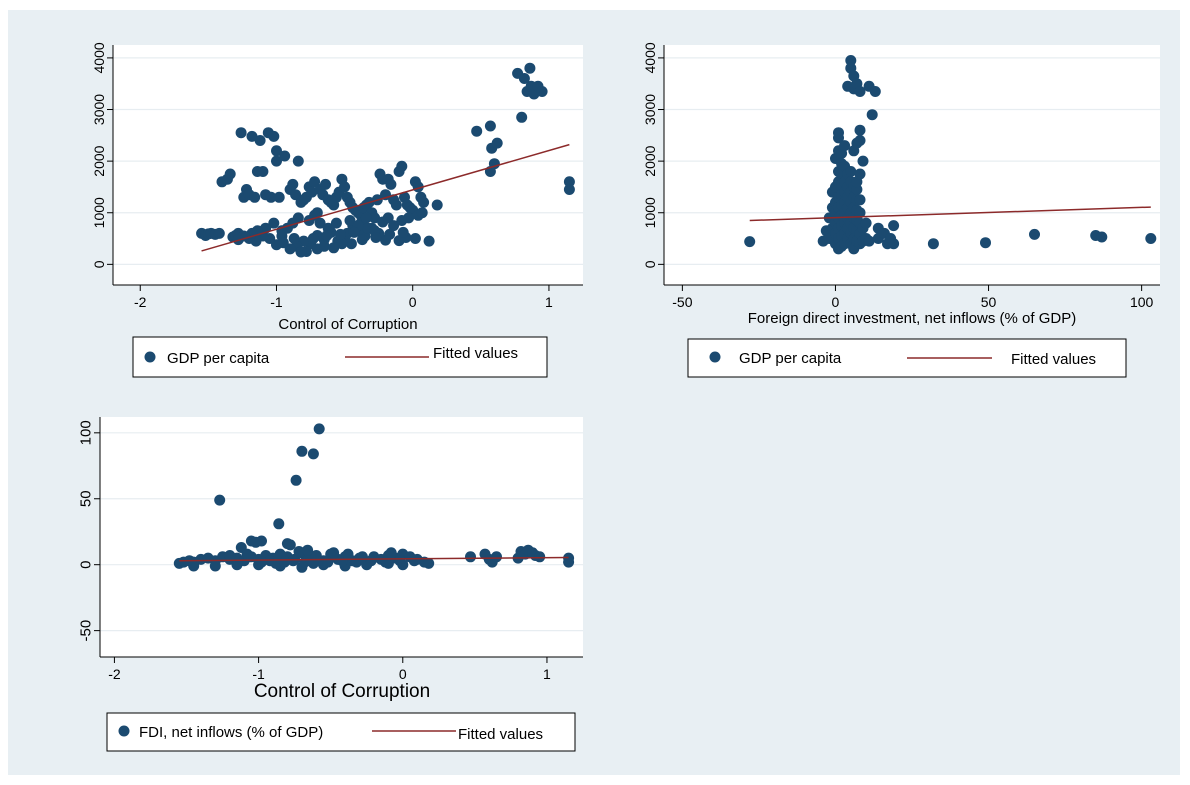 Image resolution: width=1190 pixels, height=785 pixels. I want to click on y-tick-label: -50, so click(86, 631).